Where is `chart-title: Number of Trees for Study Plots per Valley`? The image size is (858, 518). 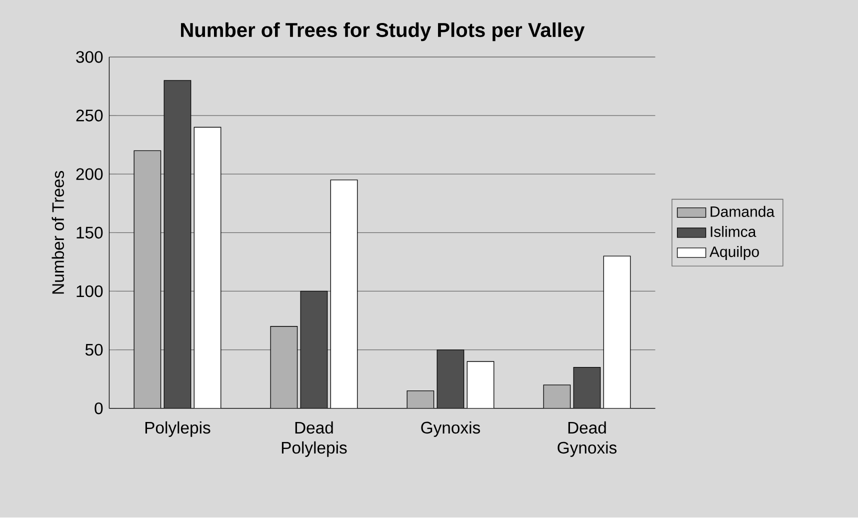 chart-title: Number of Trees for Study Plots per Valley is located at coordinates (383, 32).